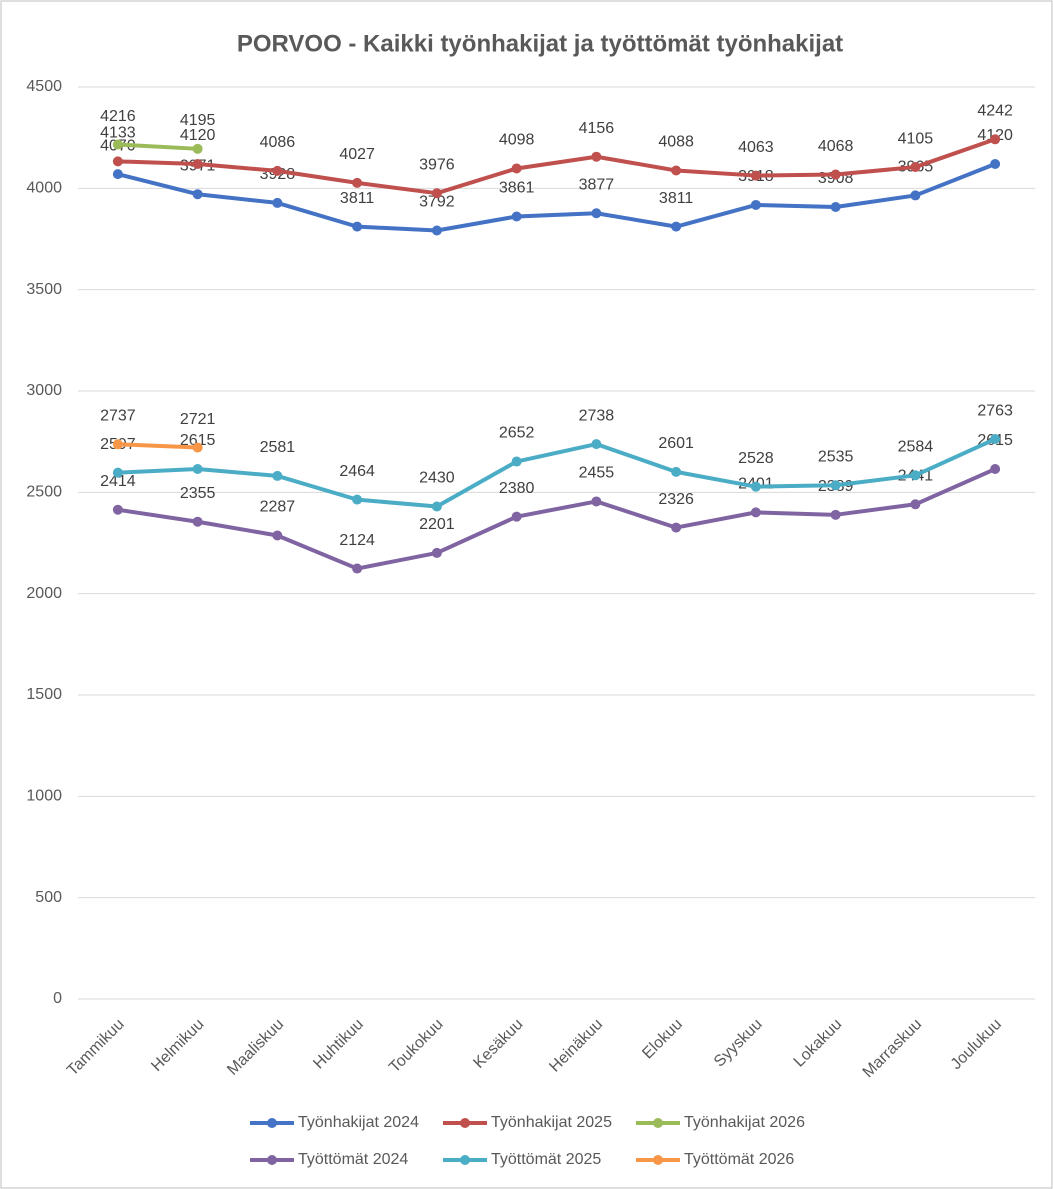  Describe the element at coordinates (118, 133) in the screenshot. I see `data-label: 4133` at that location.